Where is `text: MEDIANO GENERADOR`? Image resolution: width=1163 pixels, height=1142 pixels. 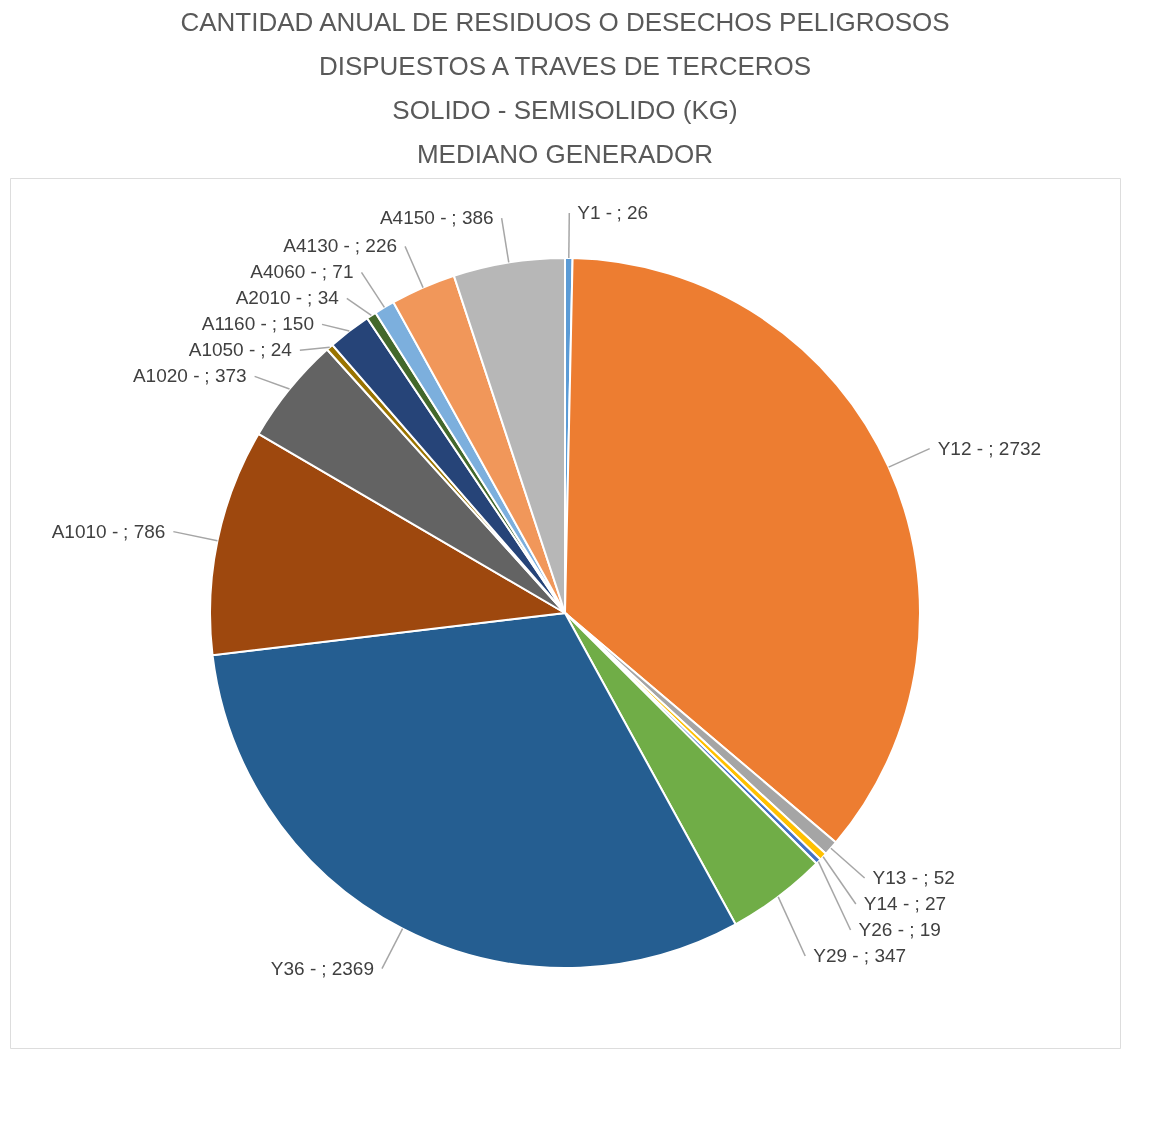
text: MEDIANO GENERADOR is located at coordinates (565, 154).